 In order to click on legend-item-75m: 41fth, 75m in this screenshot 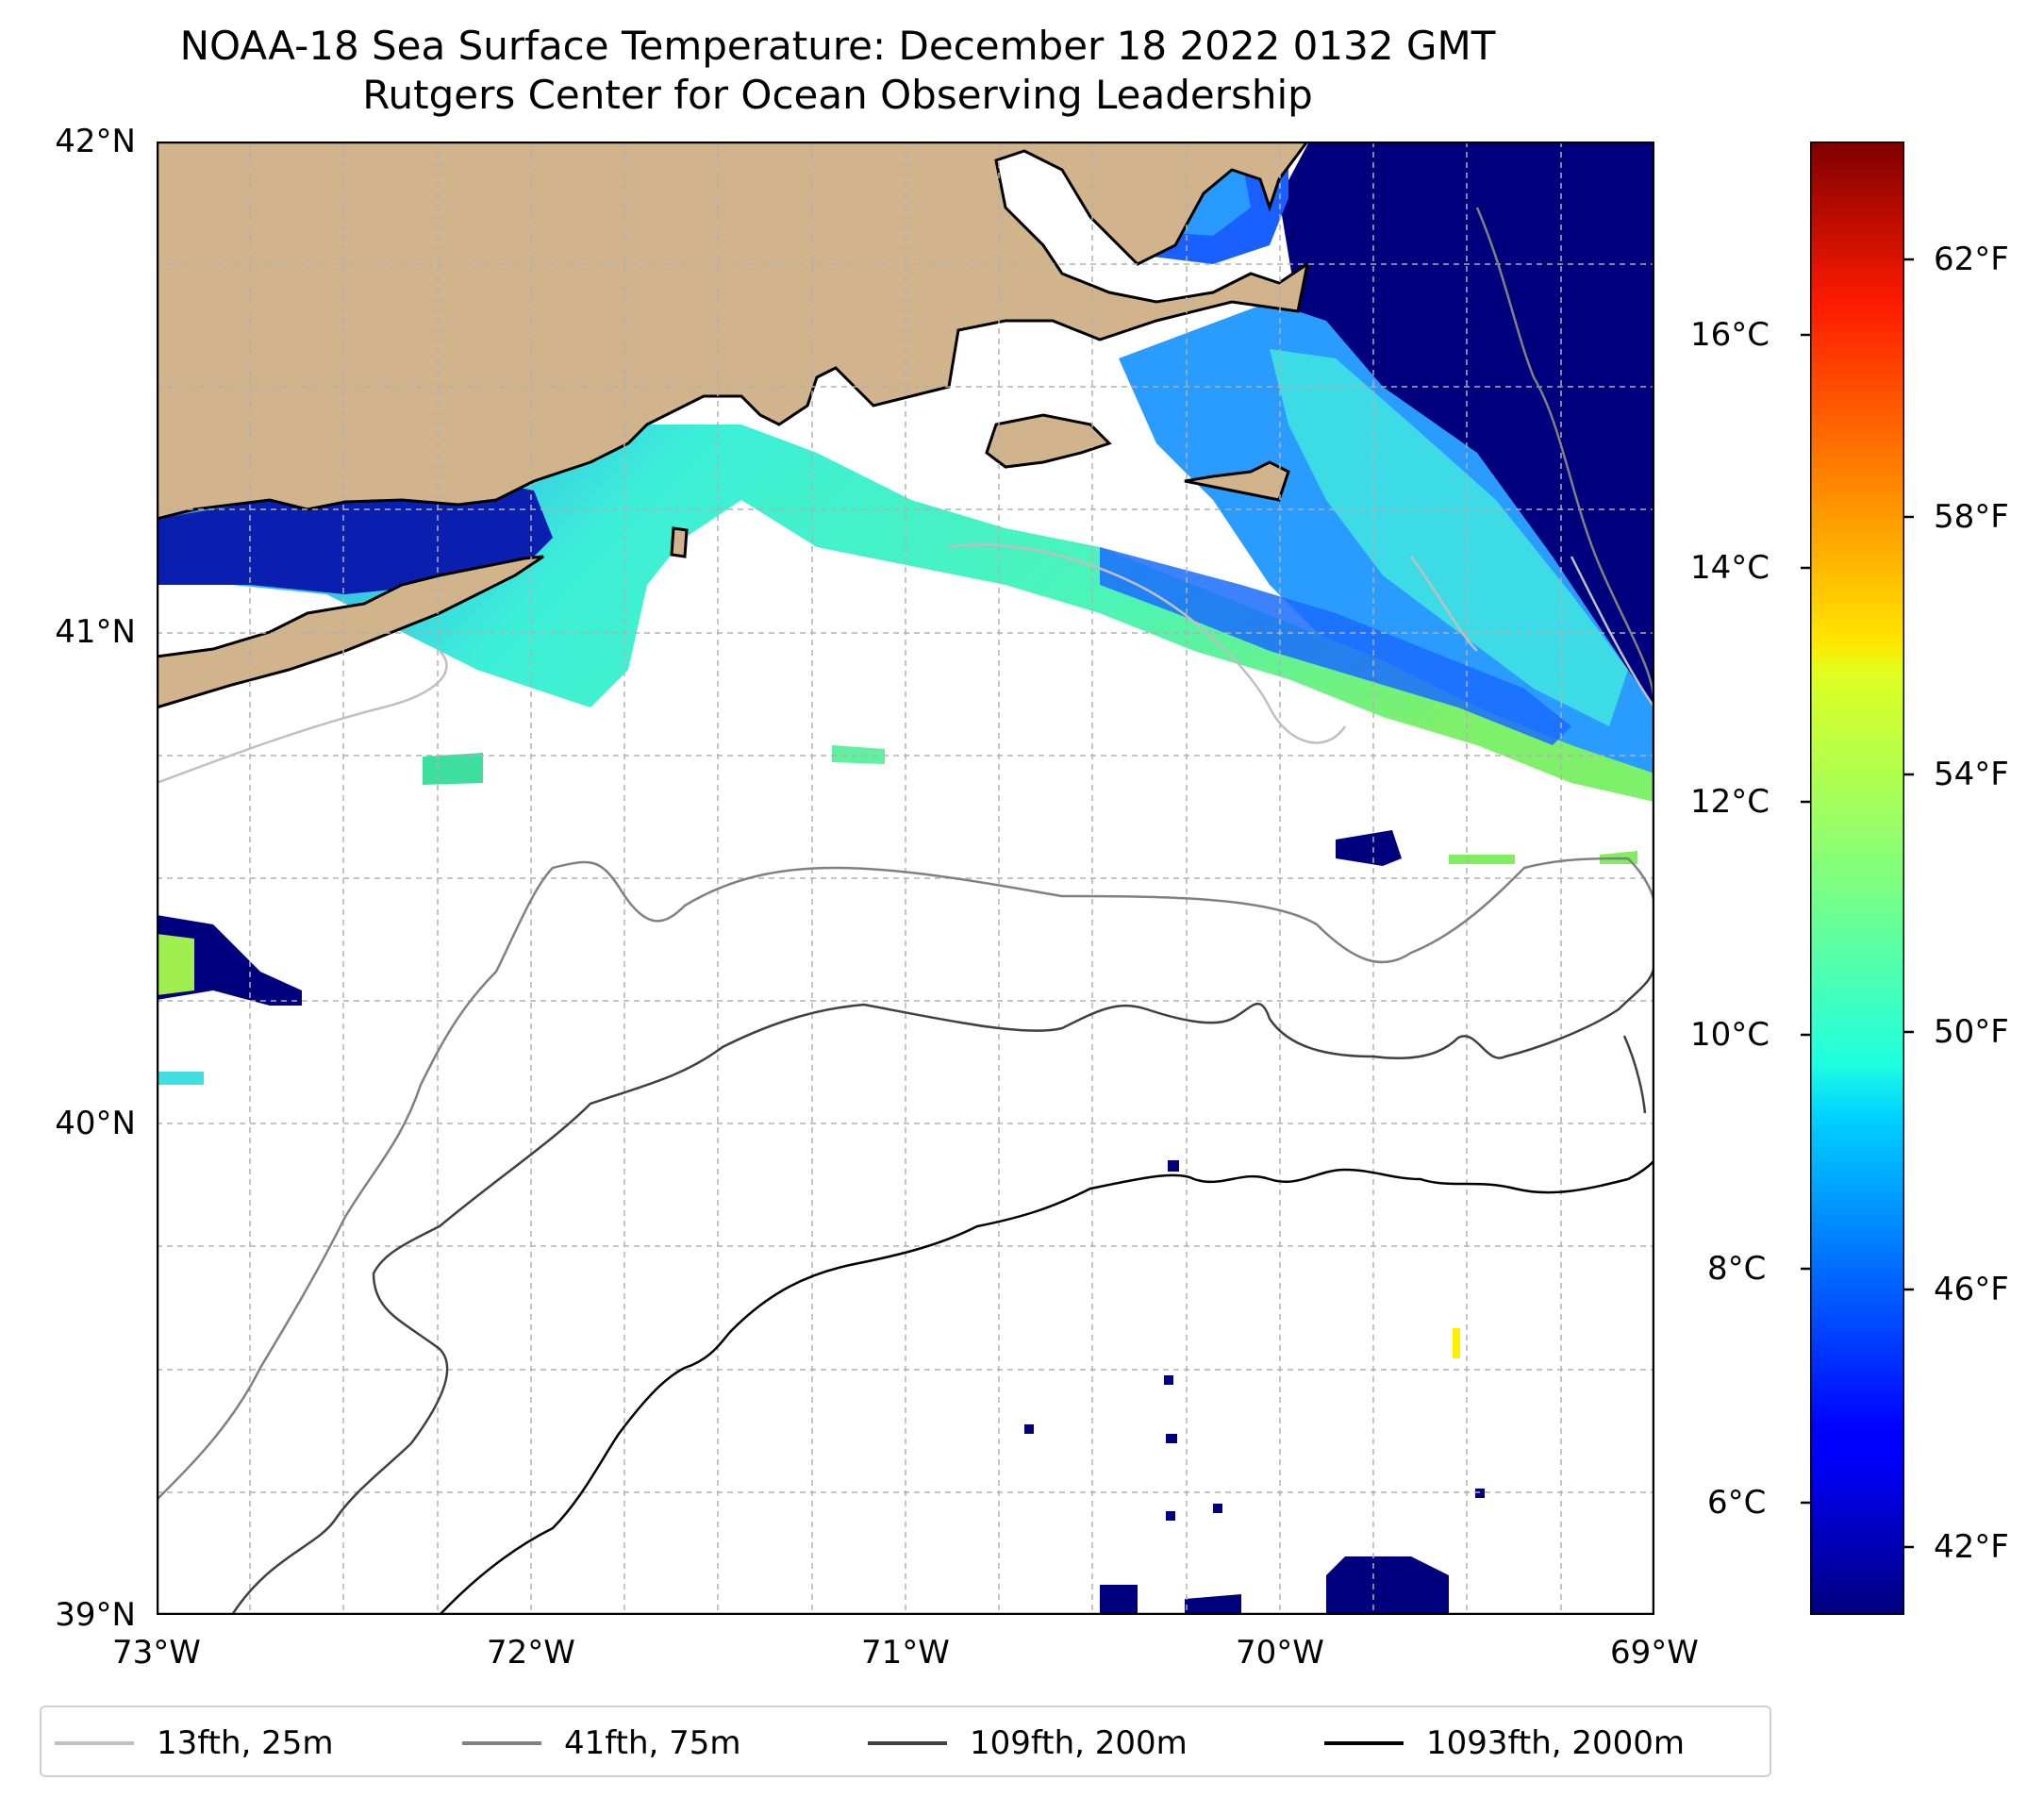, I will do `click(601, 1743)`.